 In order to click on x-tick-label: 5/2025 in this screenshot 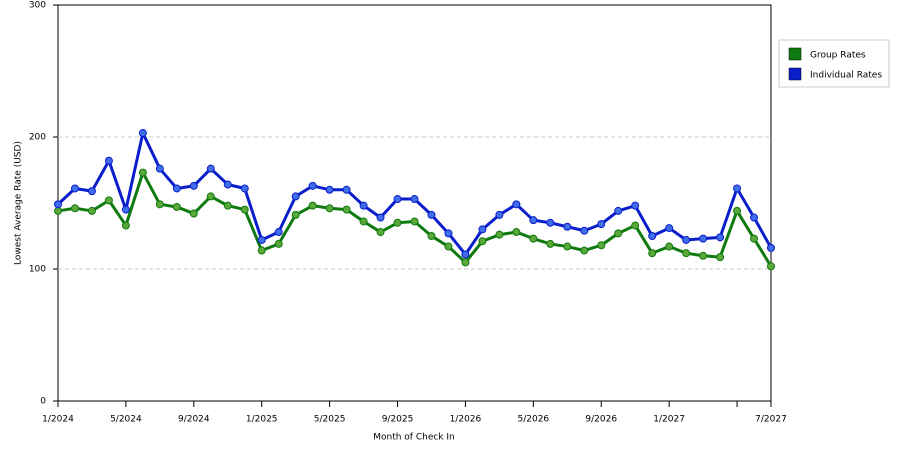, I will do `click(330, 420)`.